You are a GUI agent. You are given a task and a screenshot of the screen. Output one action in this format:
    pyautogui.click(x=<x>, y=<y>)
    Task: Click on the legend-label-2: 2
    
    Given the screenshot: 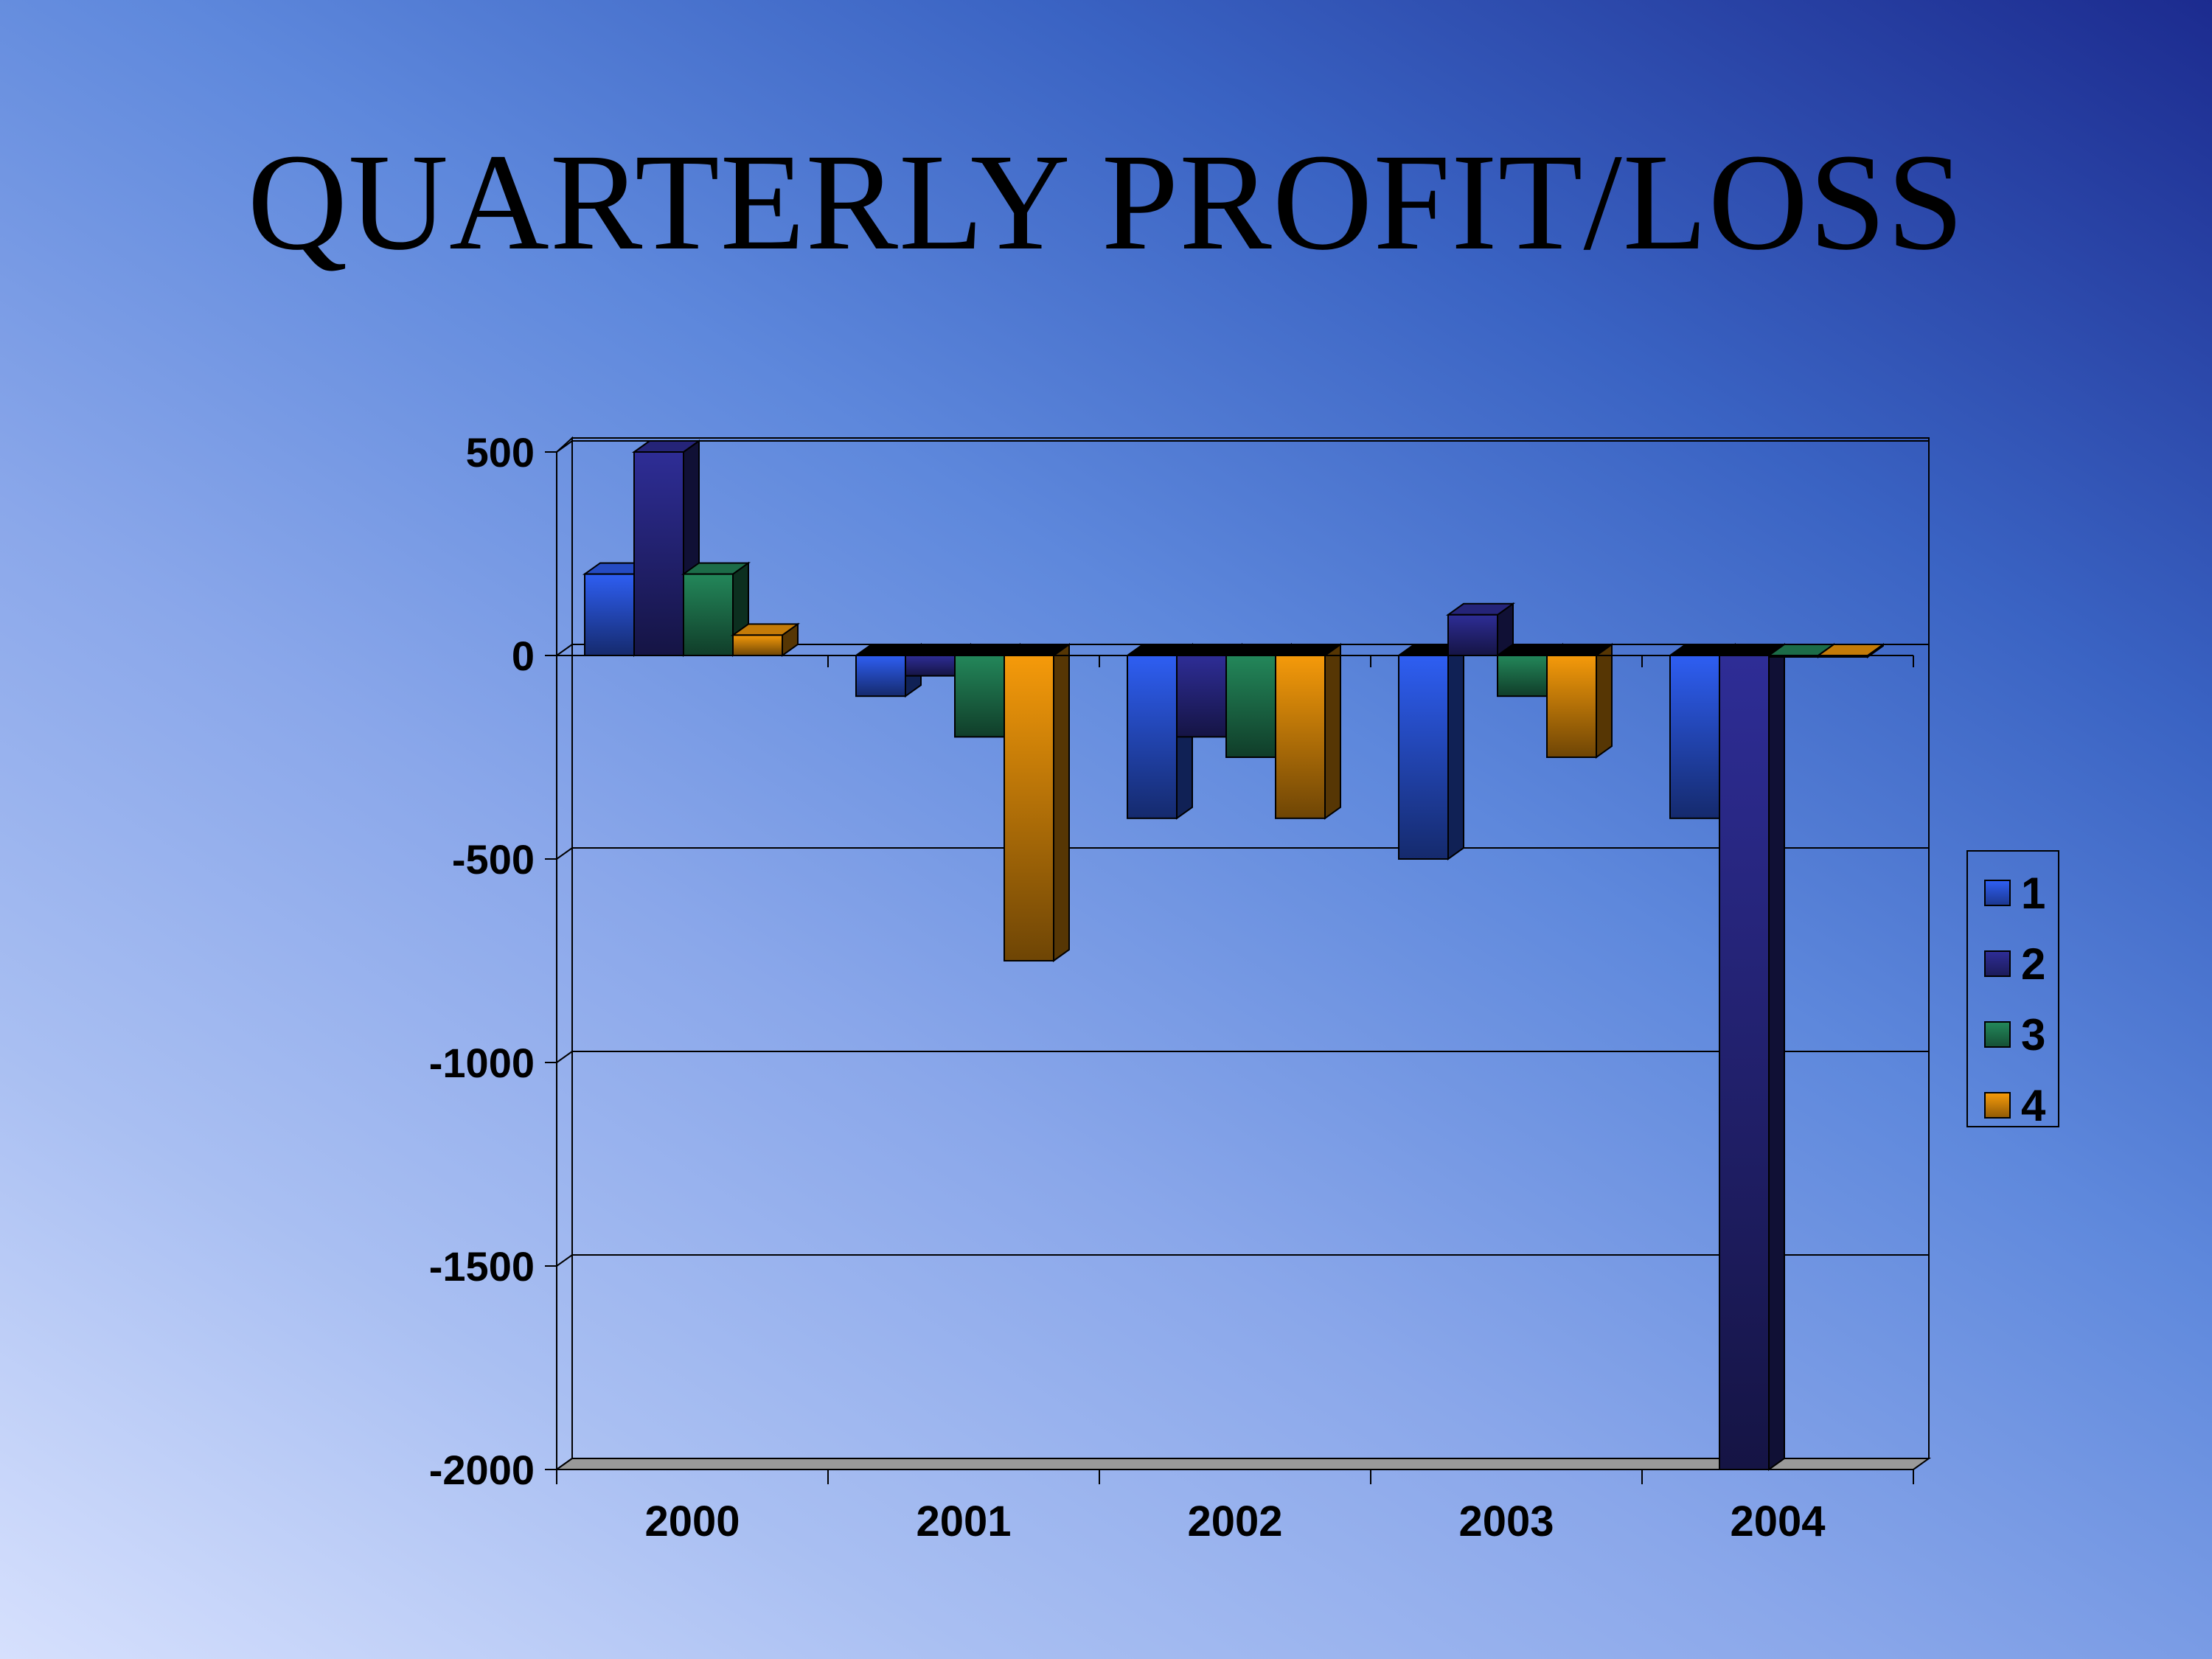 What is the action you would take?
    pyautogui.click(x=2033, y=964)
    